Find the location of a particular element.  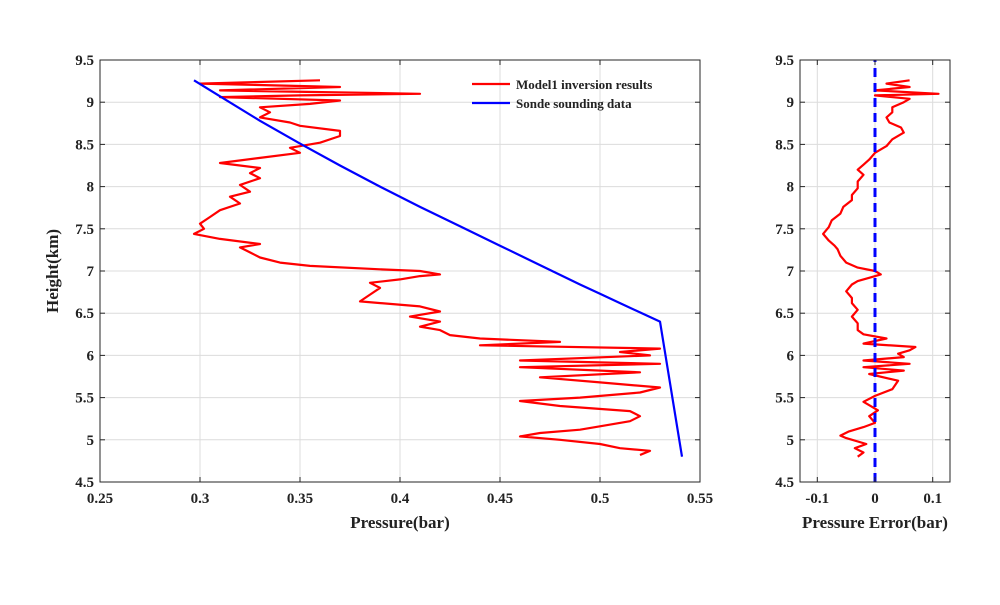

x-tick-label: 0.3 is located at coordinates (200, 499).